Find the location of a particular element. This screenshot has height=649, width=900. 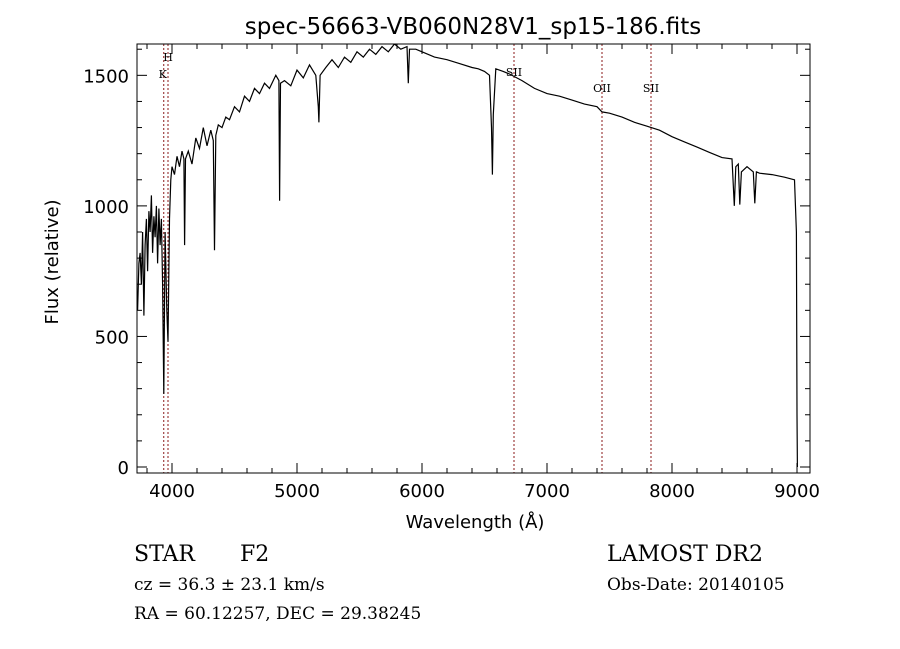

x-tick-label: 8000 is located at coordinates (672, 491).